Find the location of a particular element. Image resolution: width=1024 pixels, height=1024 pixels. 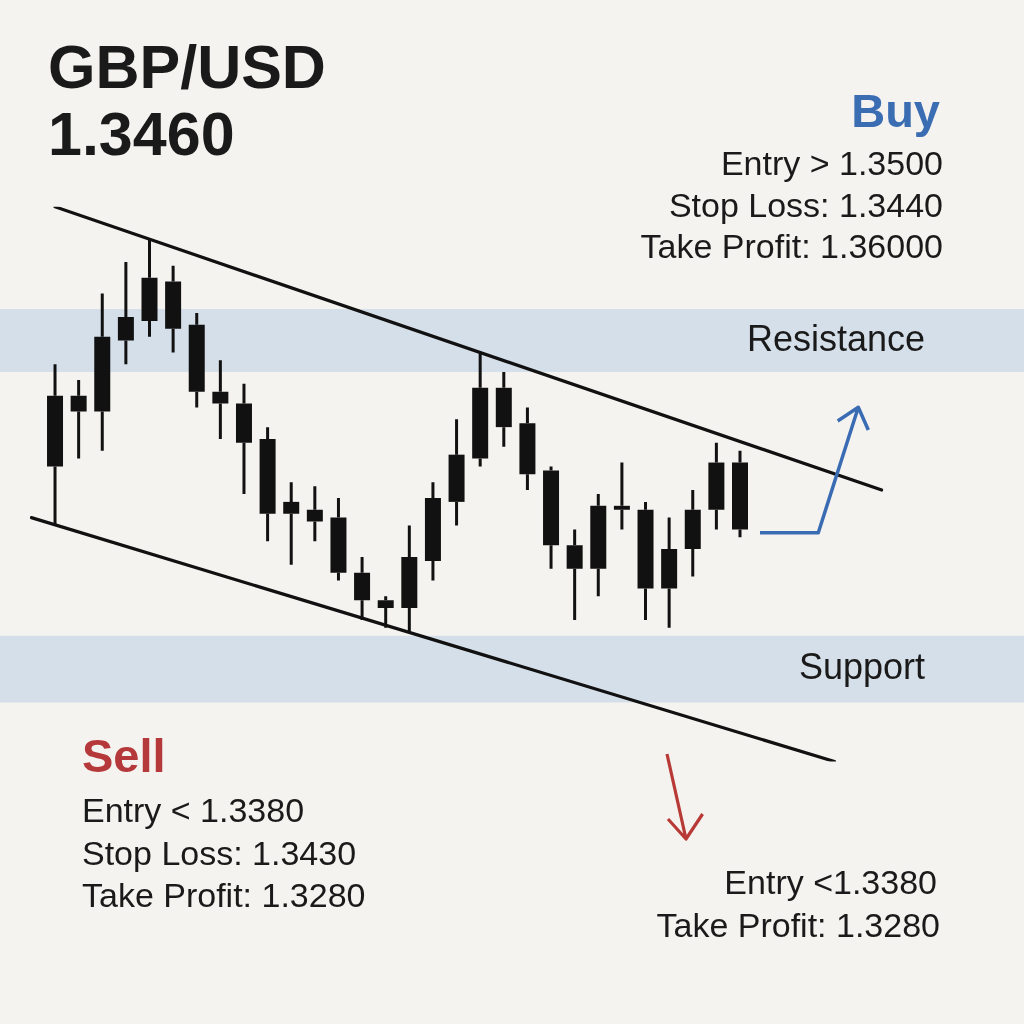

annotation: Take Profit: 1.36000 is located at coordinates (791, 246).